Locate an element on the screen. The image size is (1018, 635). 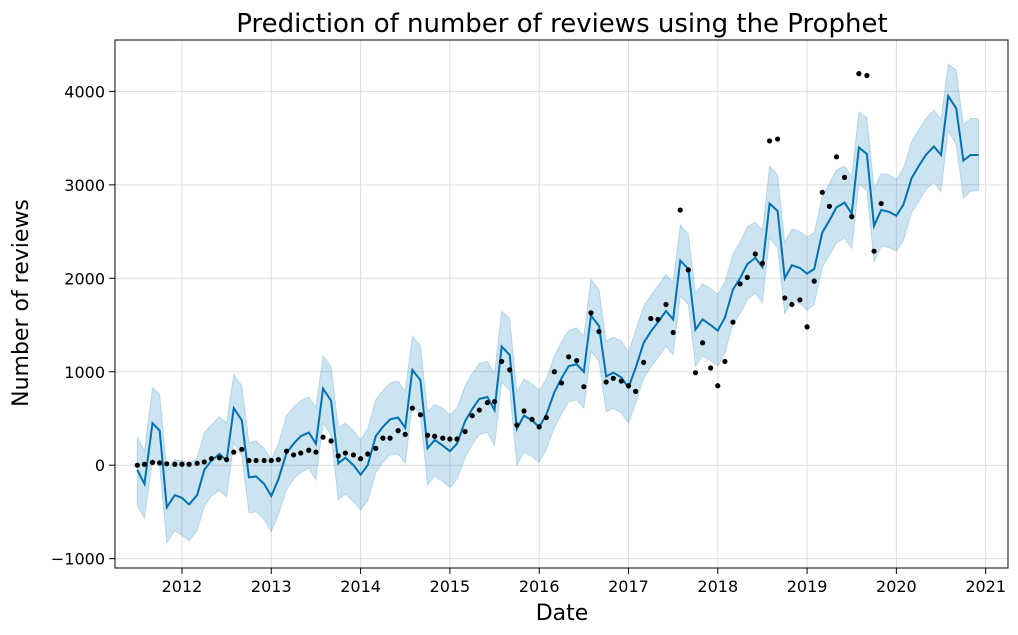
x-tick-label: 2021 is located at coordinates (985, 586).